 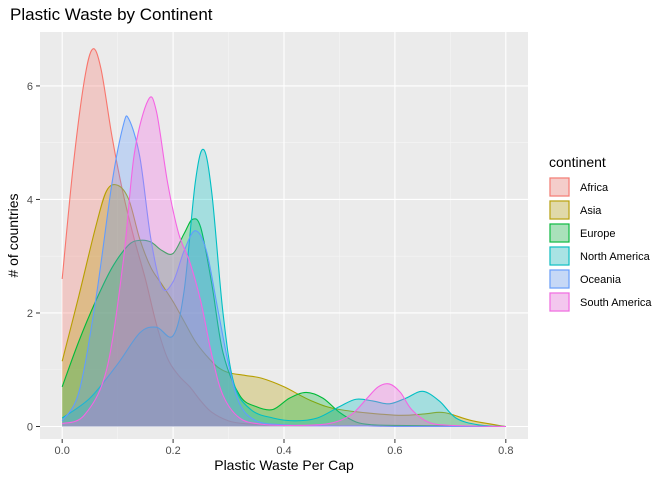 What do you see at coordinates (30, 87) in the screenshot?
I see `y-tick-label: 6` at bounding box center [30, 87].